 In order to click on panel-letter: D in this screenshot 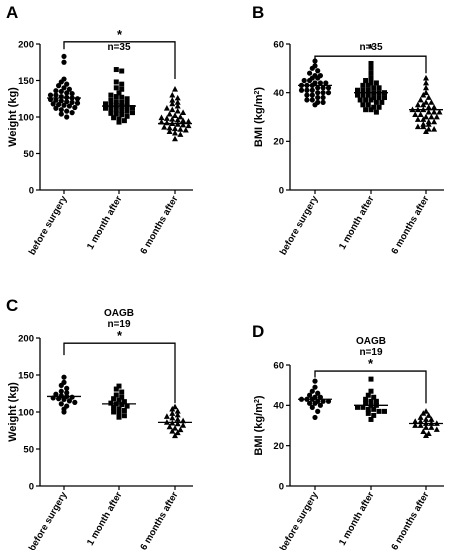, I will do `click(258, 331)`.